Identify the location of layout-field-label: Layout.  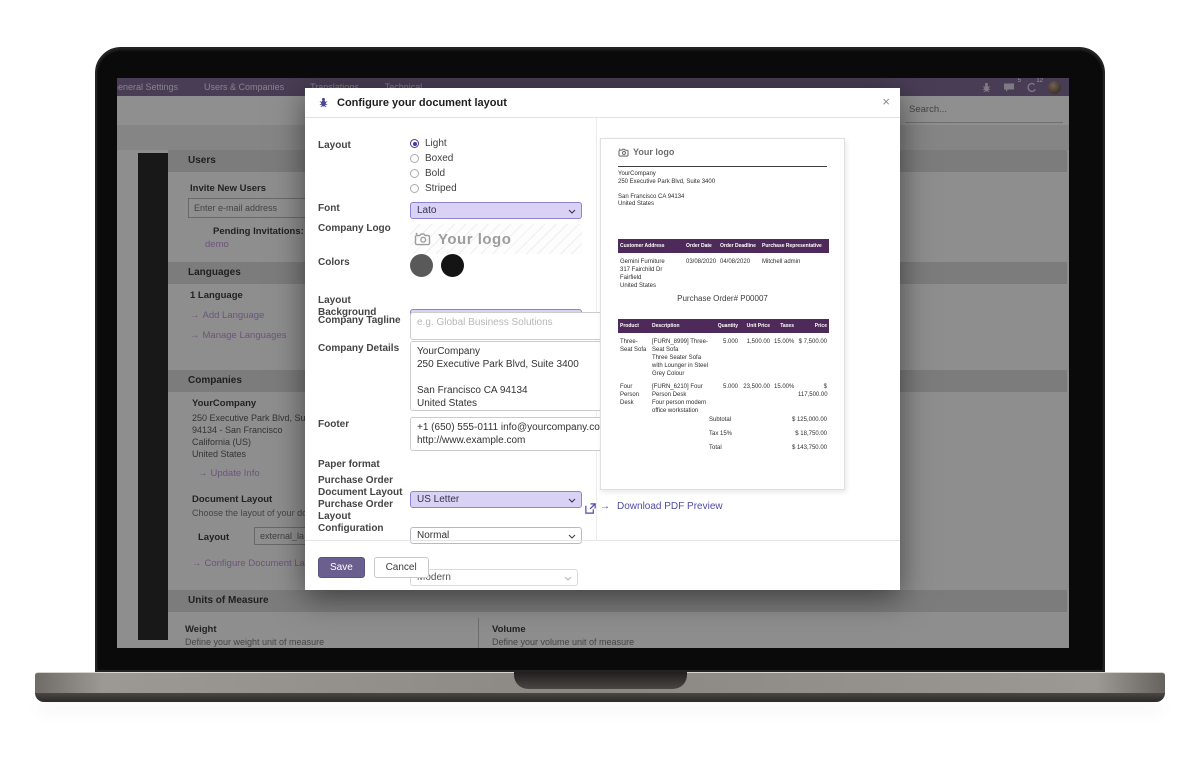
(214, 537).